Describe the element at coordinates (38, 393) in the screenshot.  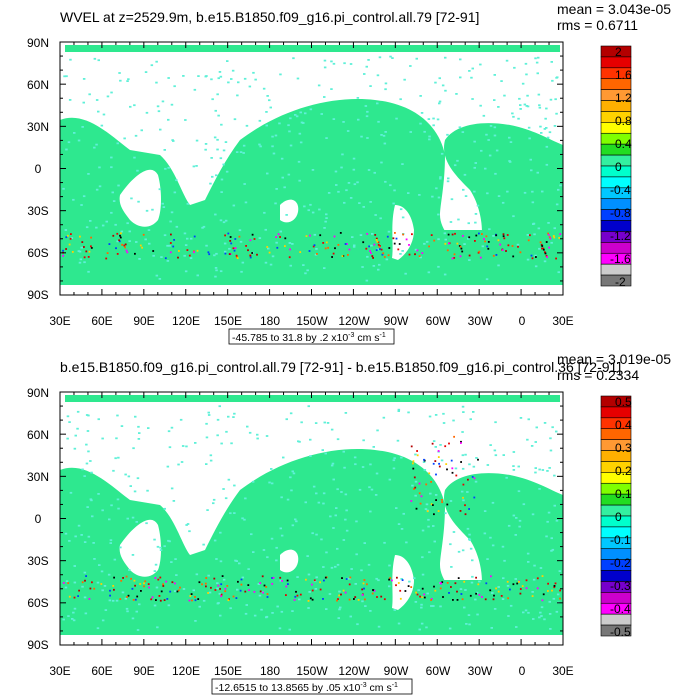
I see `lat-label-90n: 90N` at that location.